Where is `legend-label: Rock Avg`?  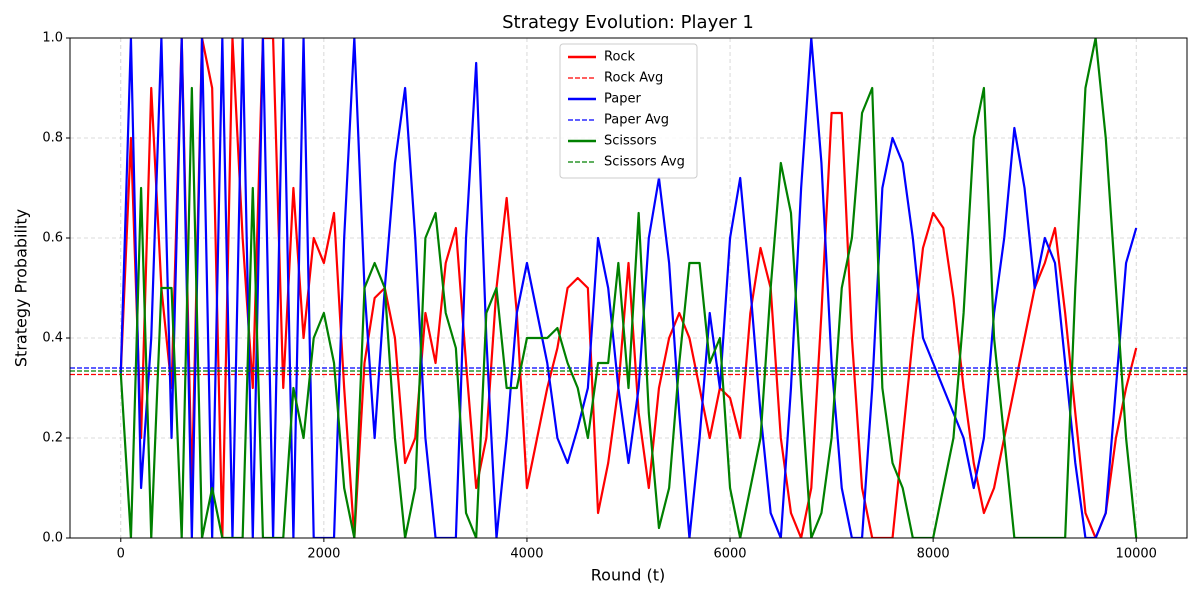 legend-label: Rock Avg is located at coordinates (633, 78).